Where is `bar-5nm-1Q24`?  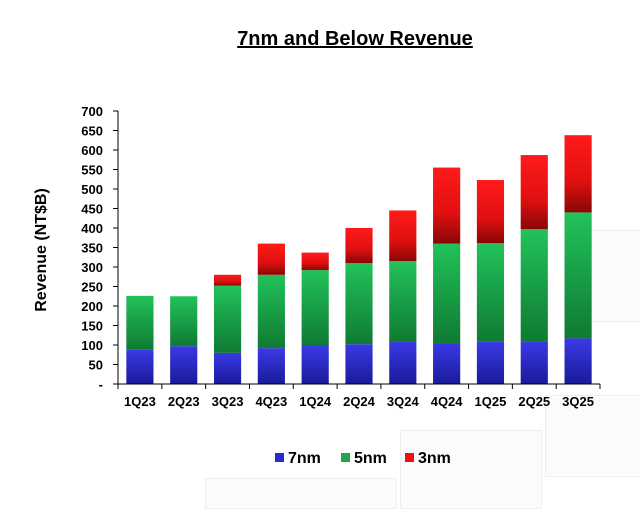
bar-5nm-1Q24 is located at coordinates (315, 307).